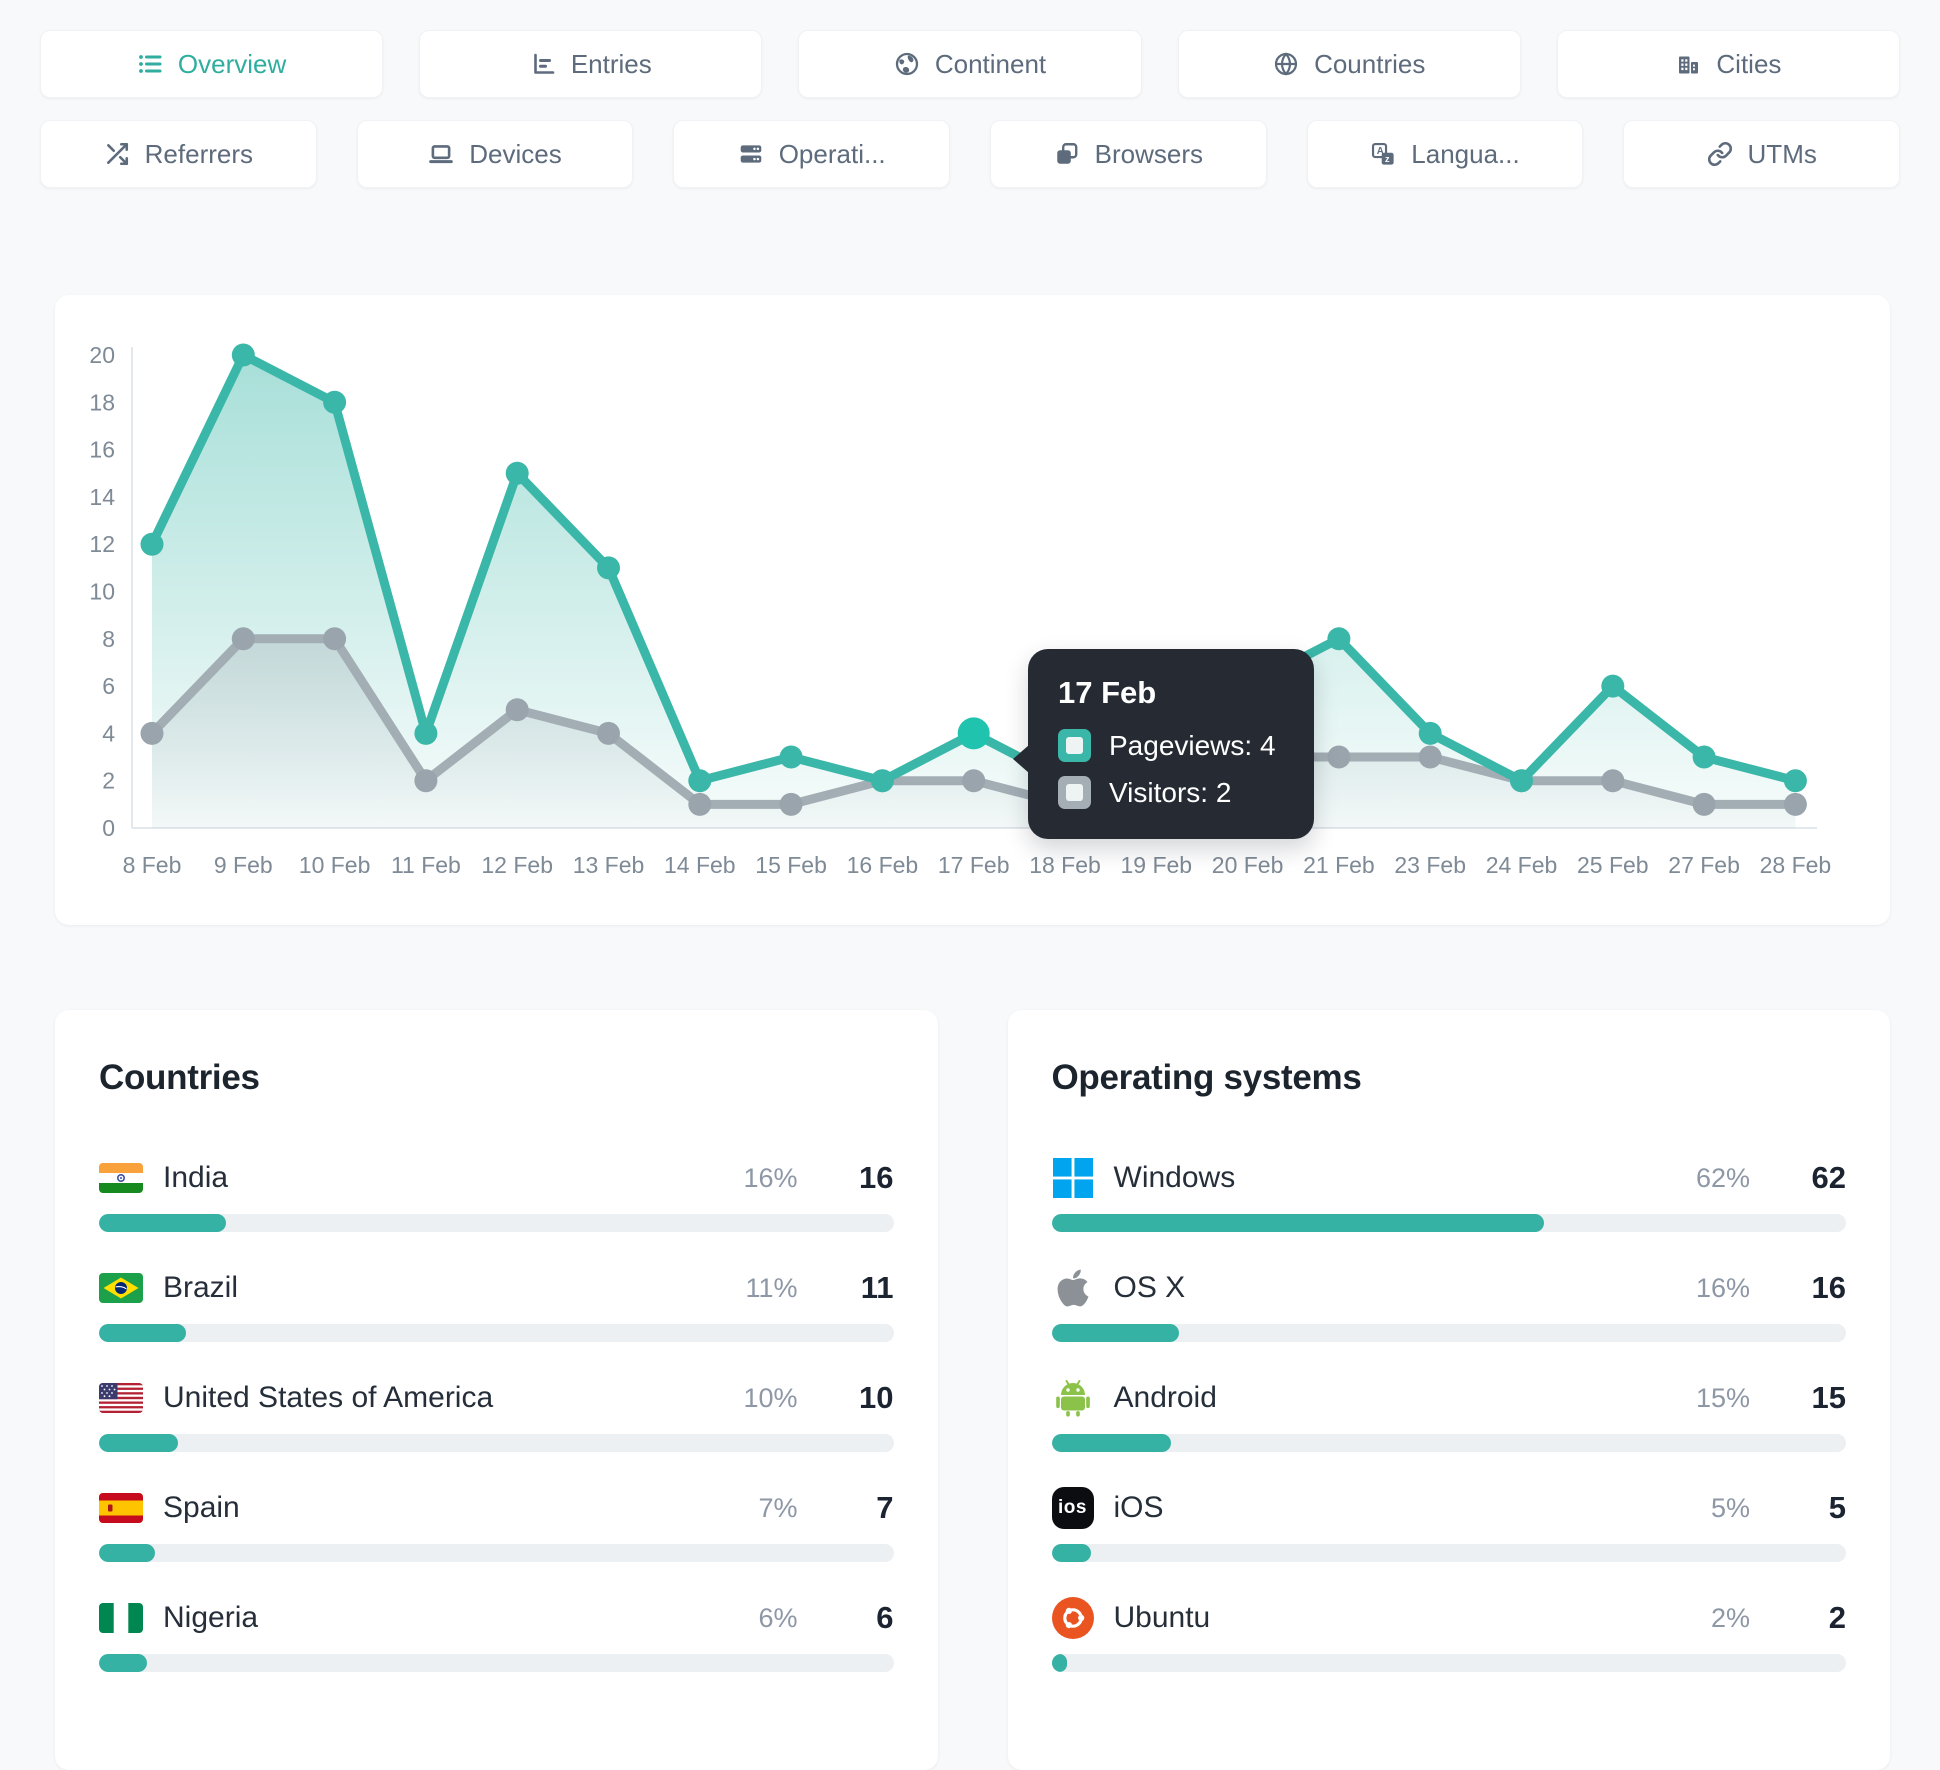 The width and height of the screenshot is (1940, 1770). I want to click on tab-cities: Cities, so click(1728, 64).